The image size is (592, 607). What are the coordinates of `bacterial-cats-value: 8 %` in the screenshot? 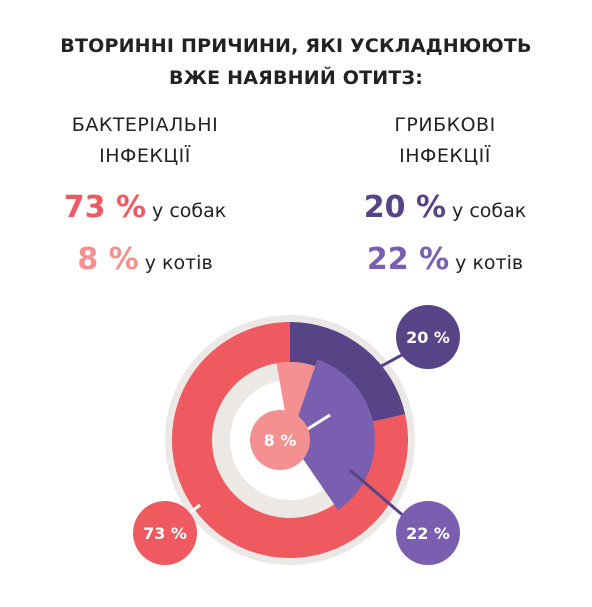 It's located at (108, 259).